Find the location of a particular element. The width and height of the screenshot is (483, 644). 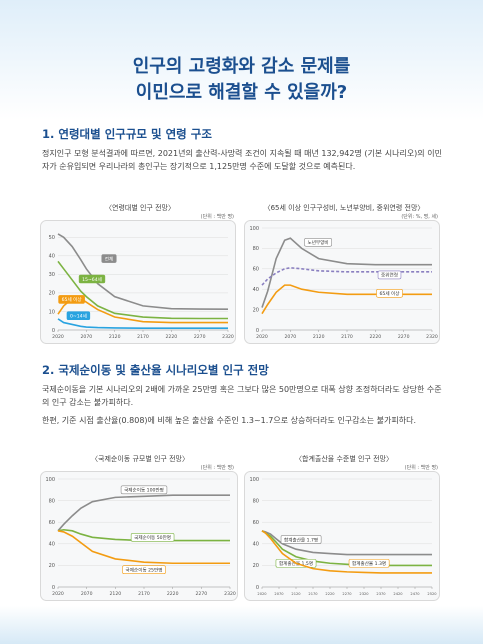

chart-title: 〈합계출산율 수준별 인구 전망〉 is located at coordinates (344, 459).